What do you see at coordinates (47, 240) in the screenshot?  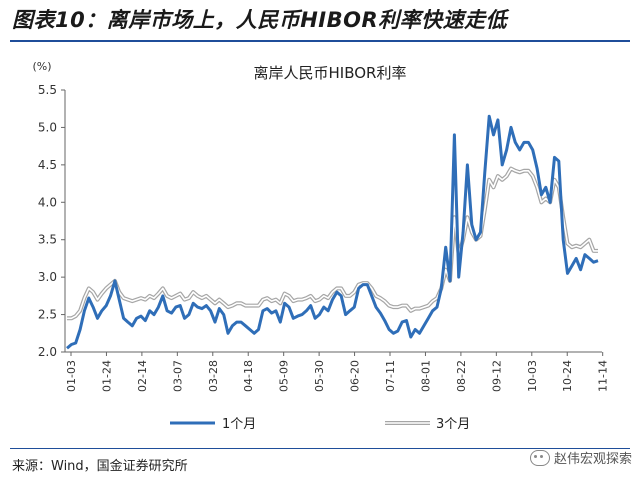 I see `y-tick-label: 3.5` at bounding box center [47, 240].